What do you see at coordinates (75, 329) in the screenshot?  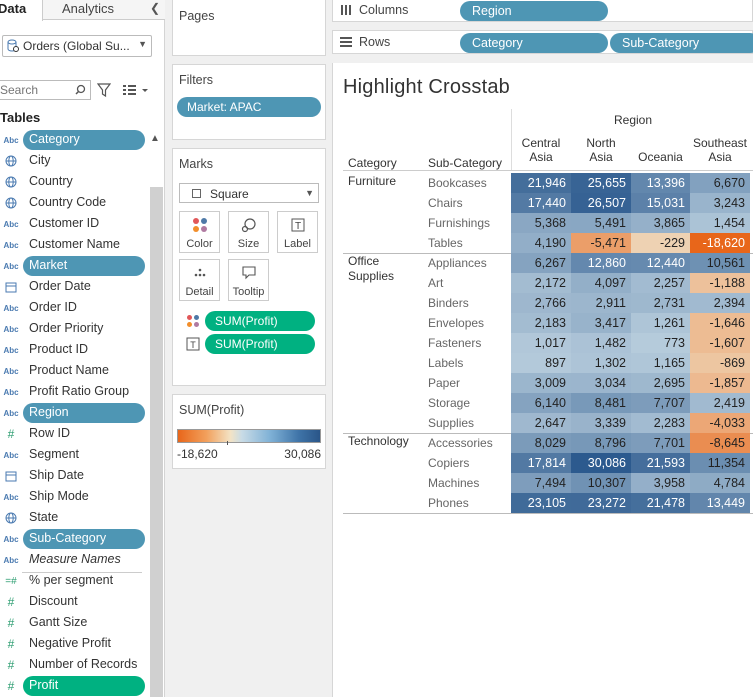 I see `field-order-priority: Abc Order Priority` at bounding box center [75, 329].